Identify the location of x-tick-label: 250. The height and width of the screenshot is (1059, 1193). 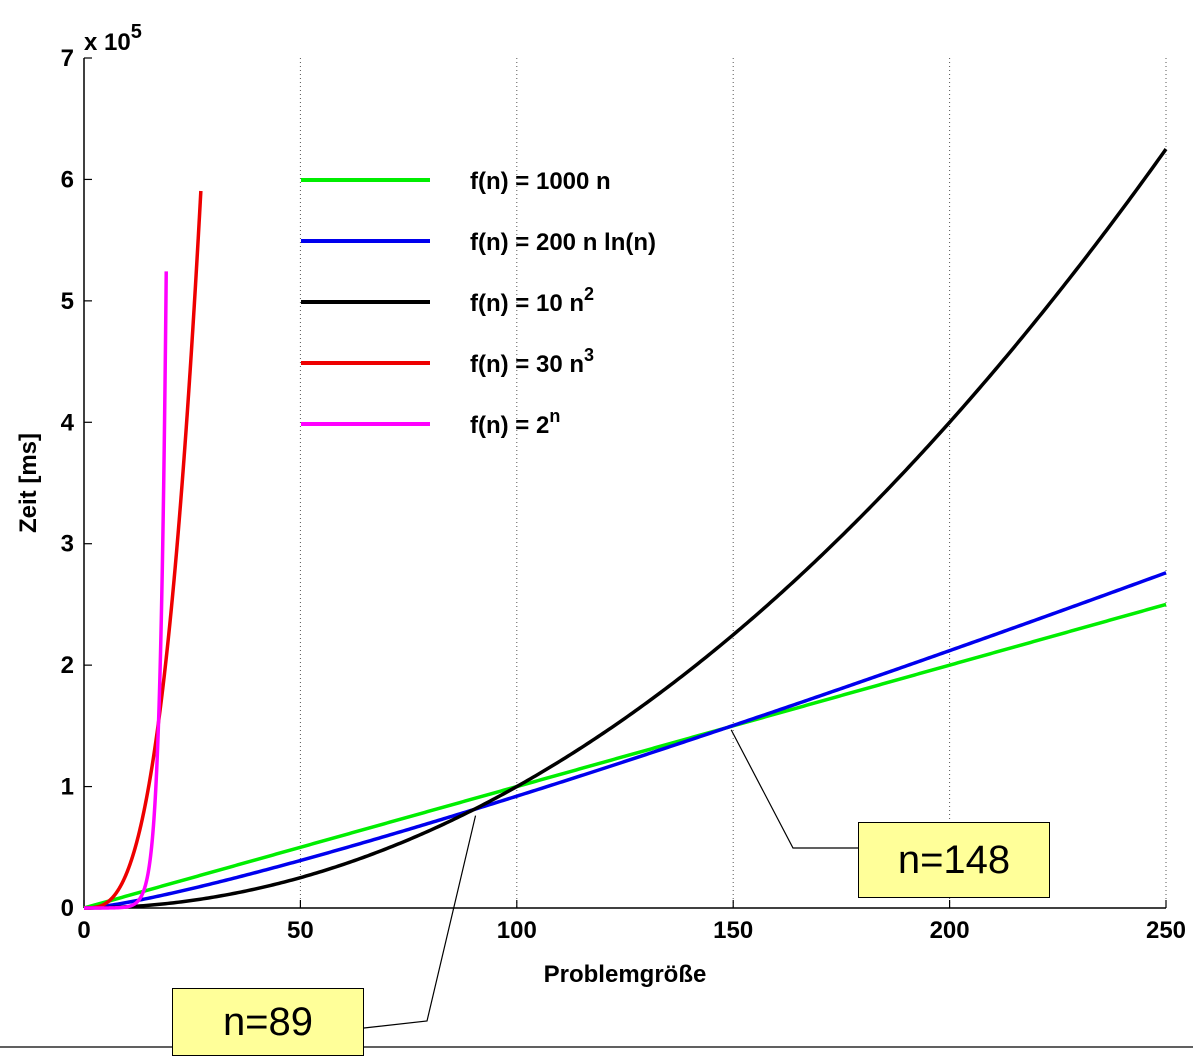
(1166, 930).